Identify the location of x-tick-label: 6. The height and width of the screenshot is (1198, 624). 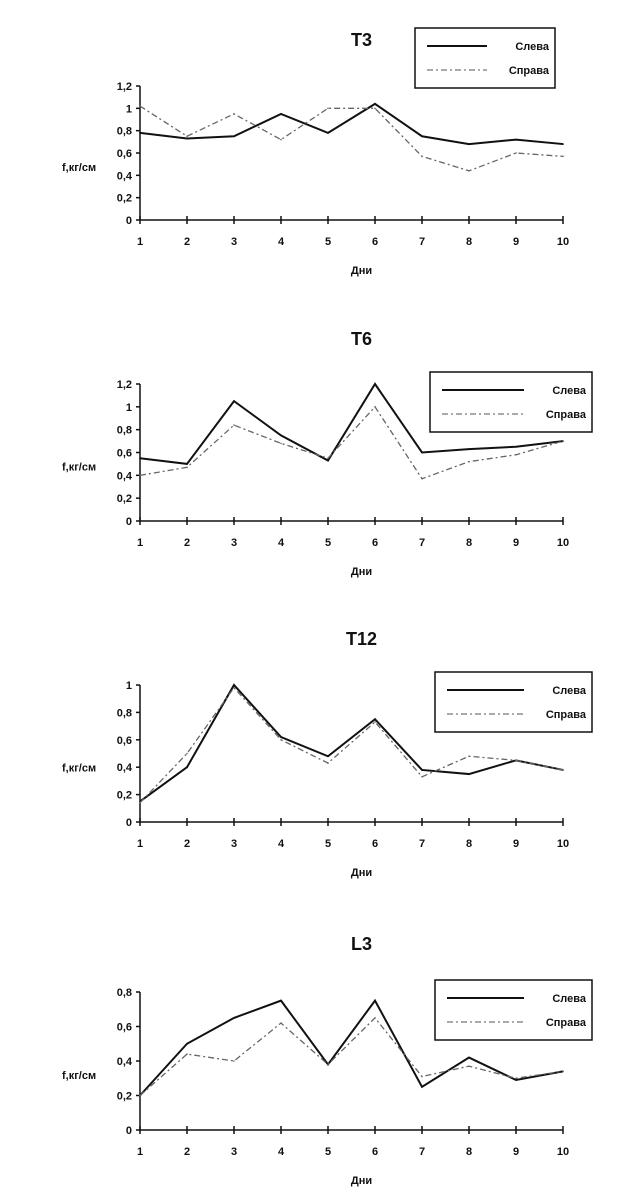
(375, 1152).